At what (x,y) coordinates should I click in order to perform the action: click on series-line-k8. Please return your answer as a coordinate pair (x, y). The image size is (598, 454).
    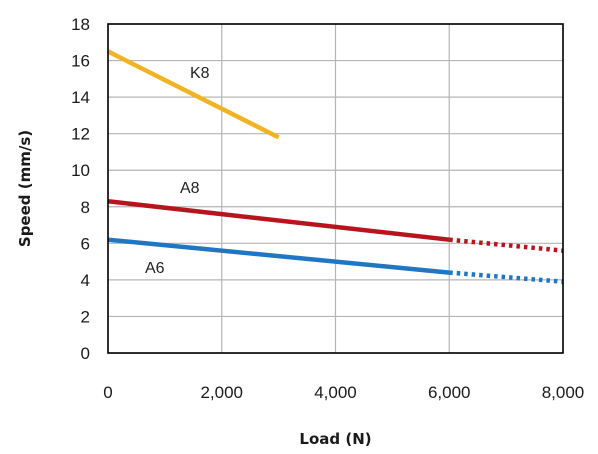
    Looking at the image, I should click on (193, 94).